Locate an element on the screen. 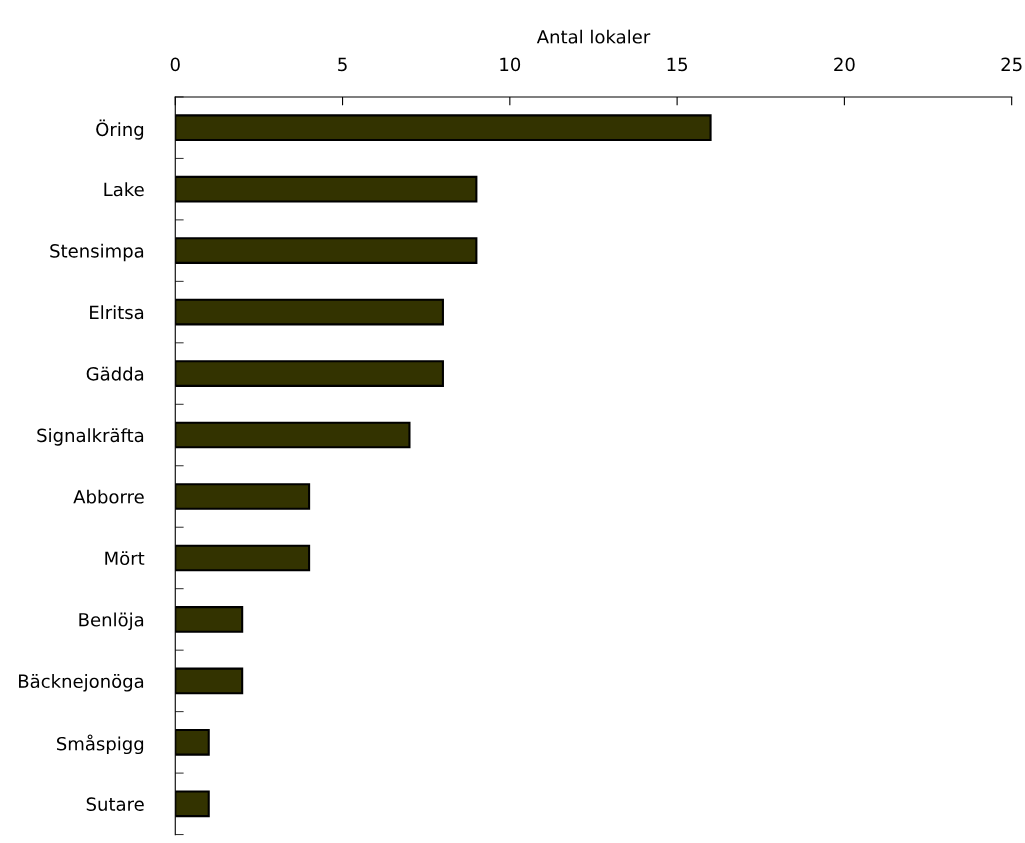 This screenshot has width=1025, height=843. x-tick-label: 25 is located at coordinates (1011, 64).